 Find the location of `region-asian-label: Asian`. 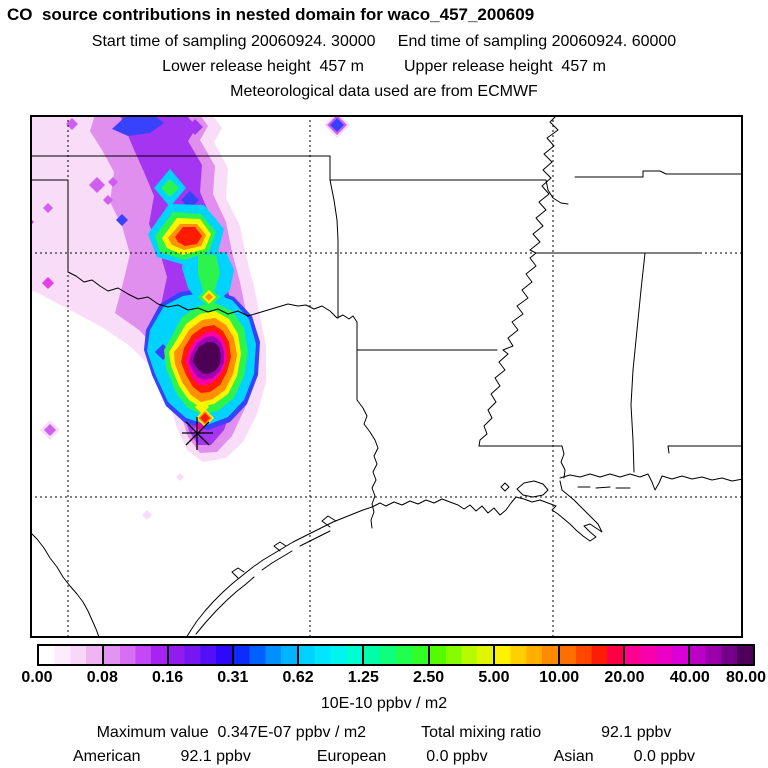

region-asian-label: Asian is located at coordinates (573, 756).